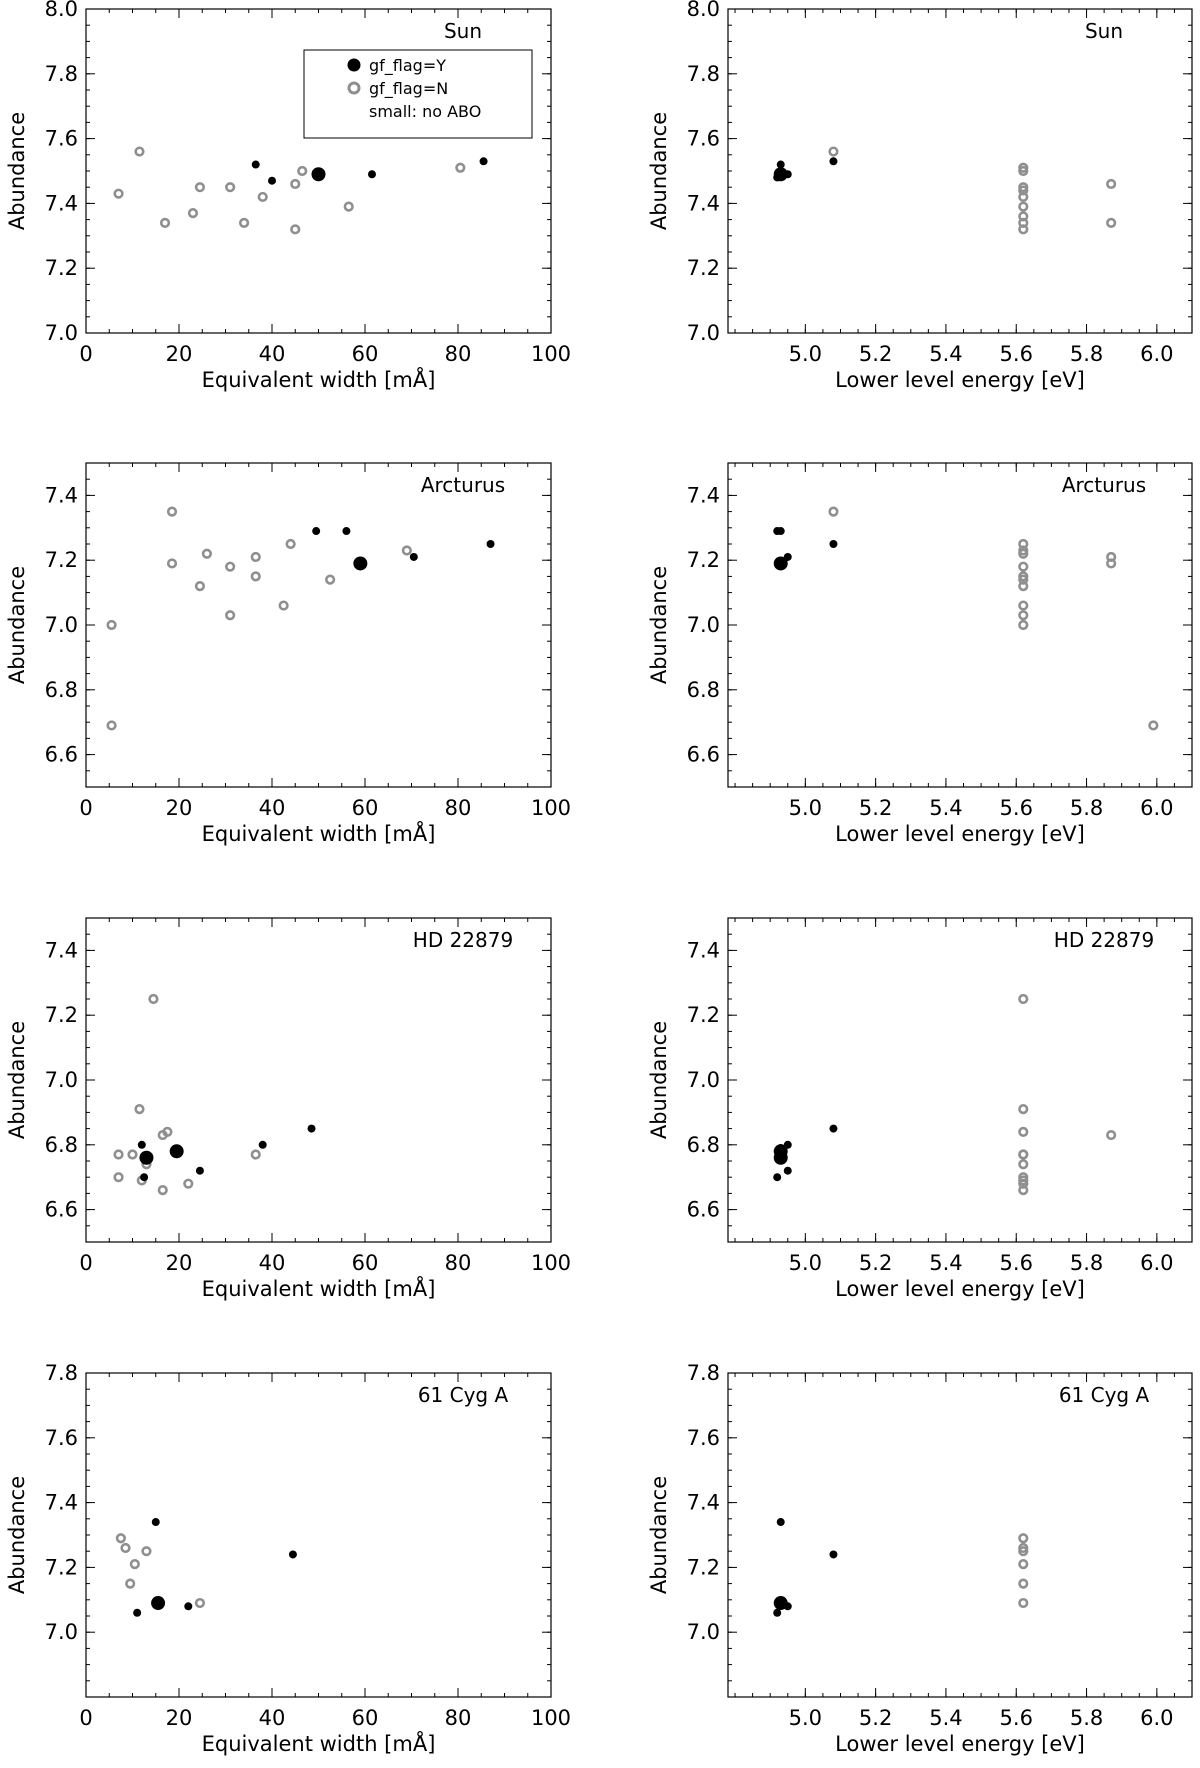 Image resolution: width=1200 pixels, height=1768 pixels. What do you see at coordinates (179, 354) in the screenshot?
I see `x-tick-label: 20` at bounding box center [179, 354].